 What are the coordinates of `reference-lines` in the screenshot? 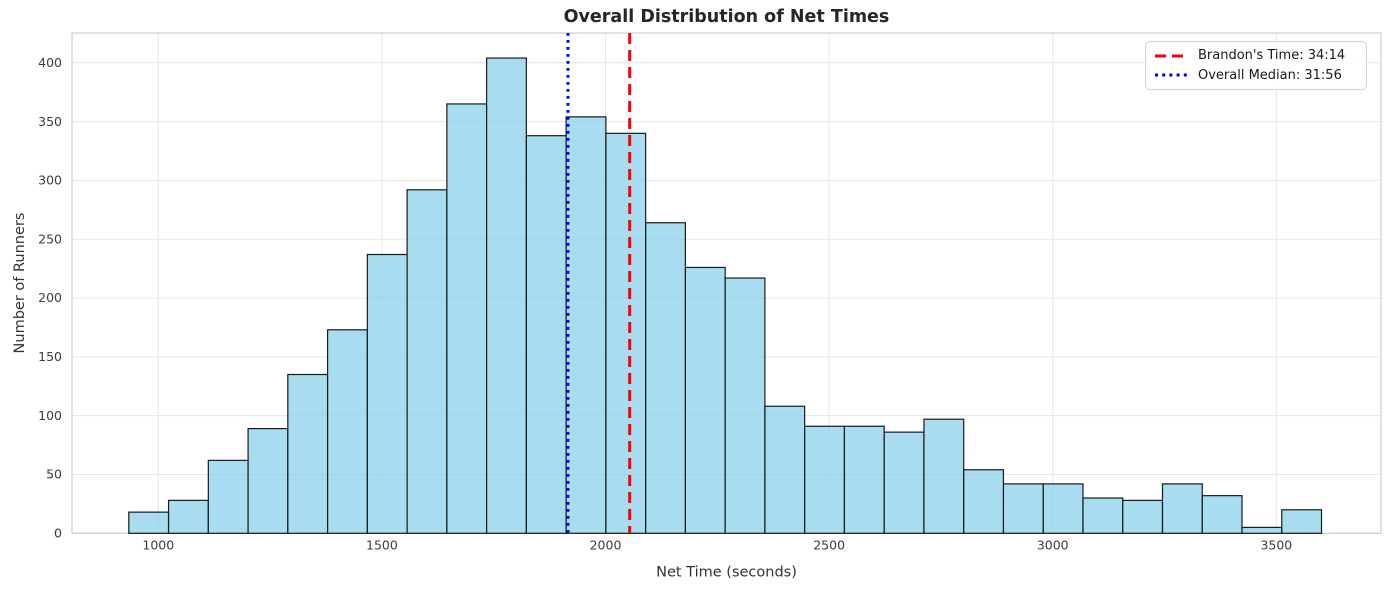 It's located at (599, 283).